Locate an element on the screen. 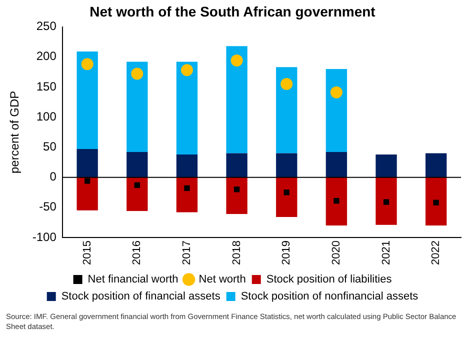 The image size is (473, 344). legend-label: Stock position of liabilities is located at coordinates (329, 280).